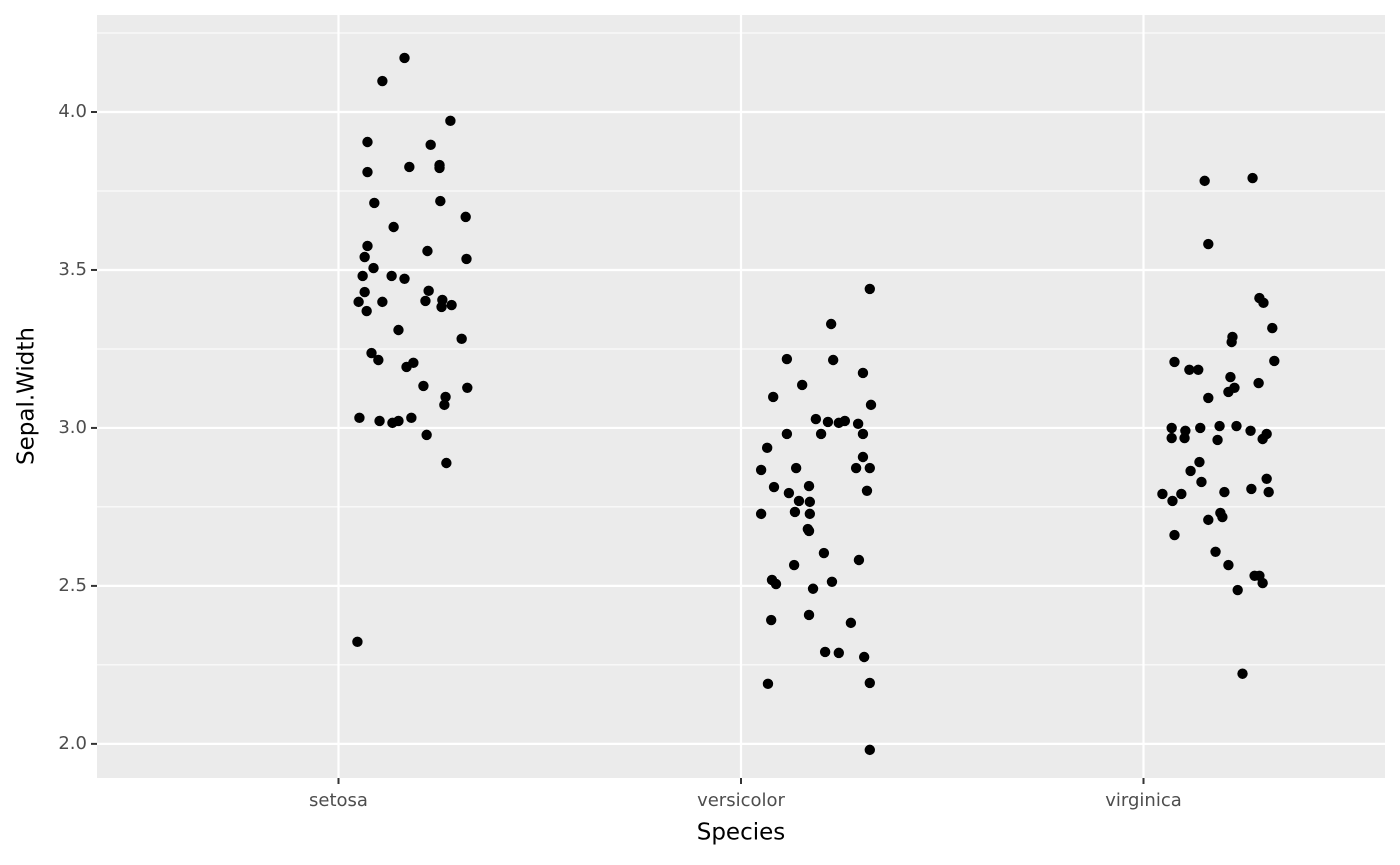 The image size is (1400, 865). What do you see at coordinates (27, 396) in the screenshot?
I see `y-axis-title: Sepal.Width` at bounding box center [27, 396].